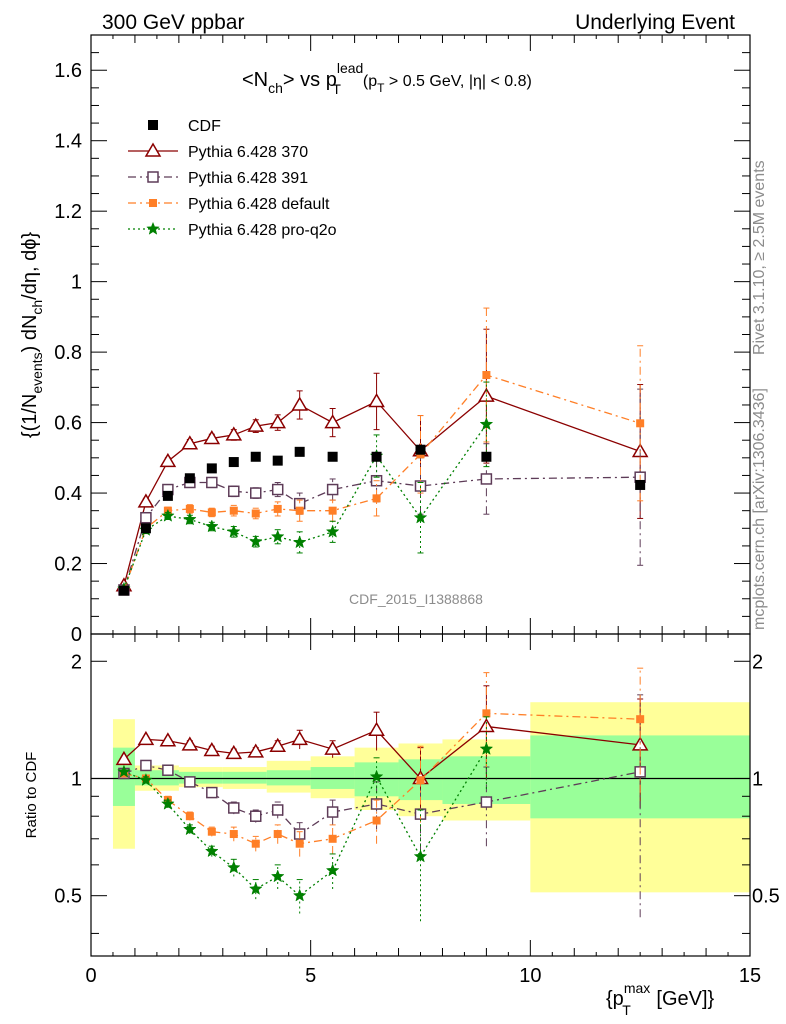  I want to click on analysis-id: CDF_2015_I1388868, so click(416, 599).